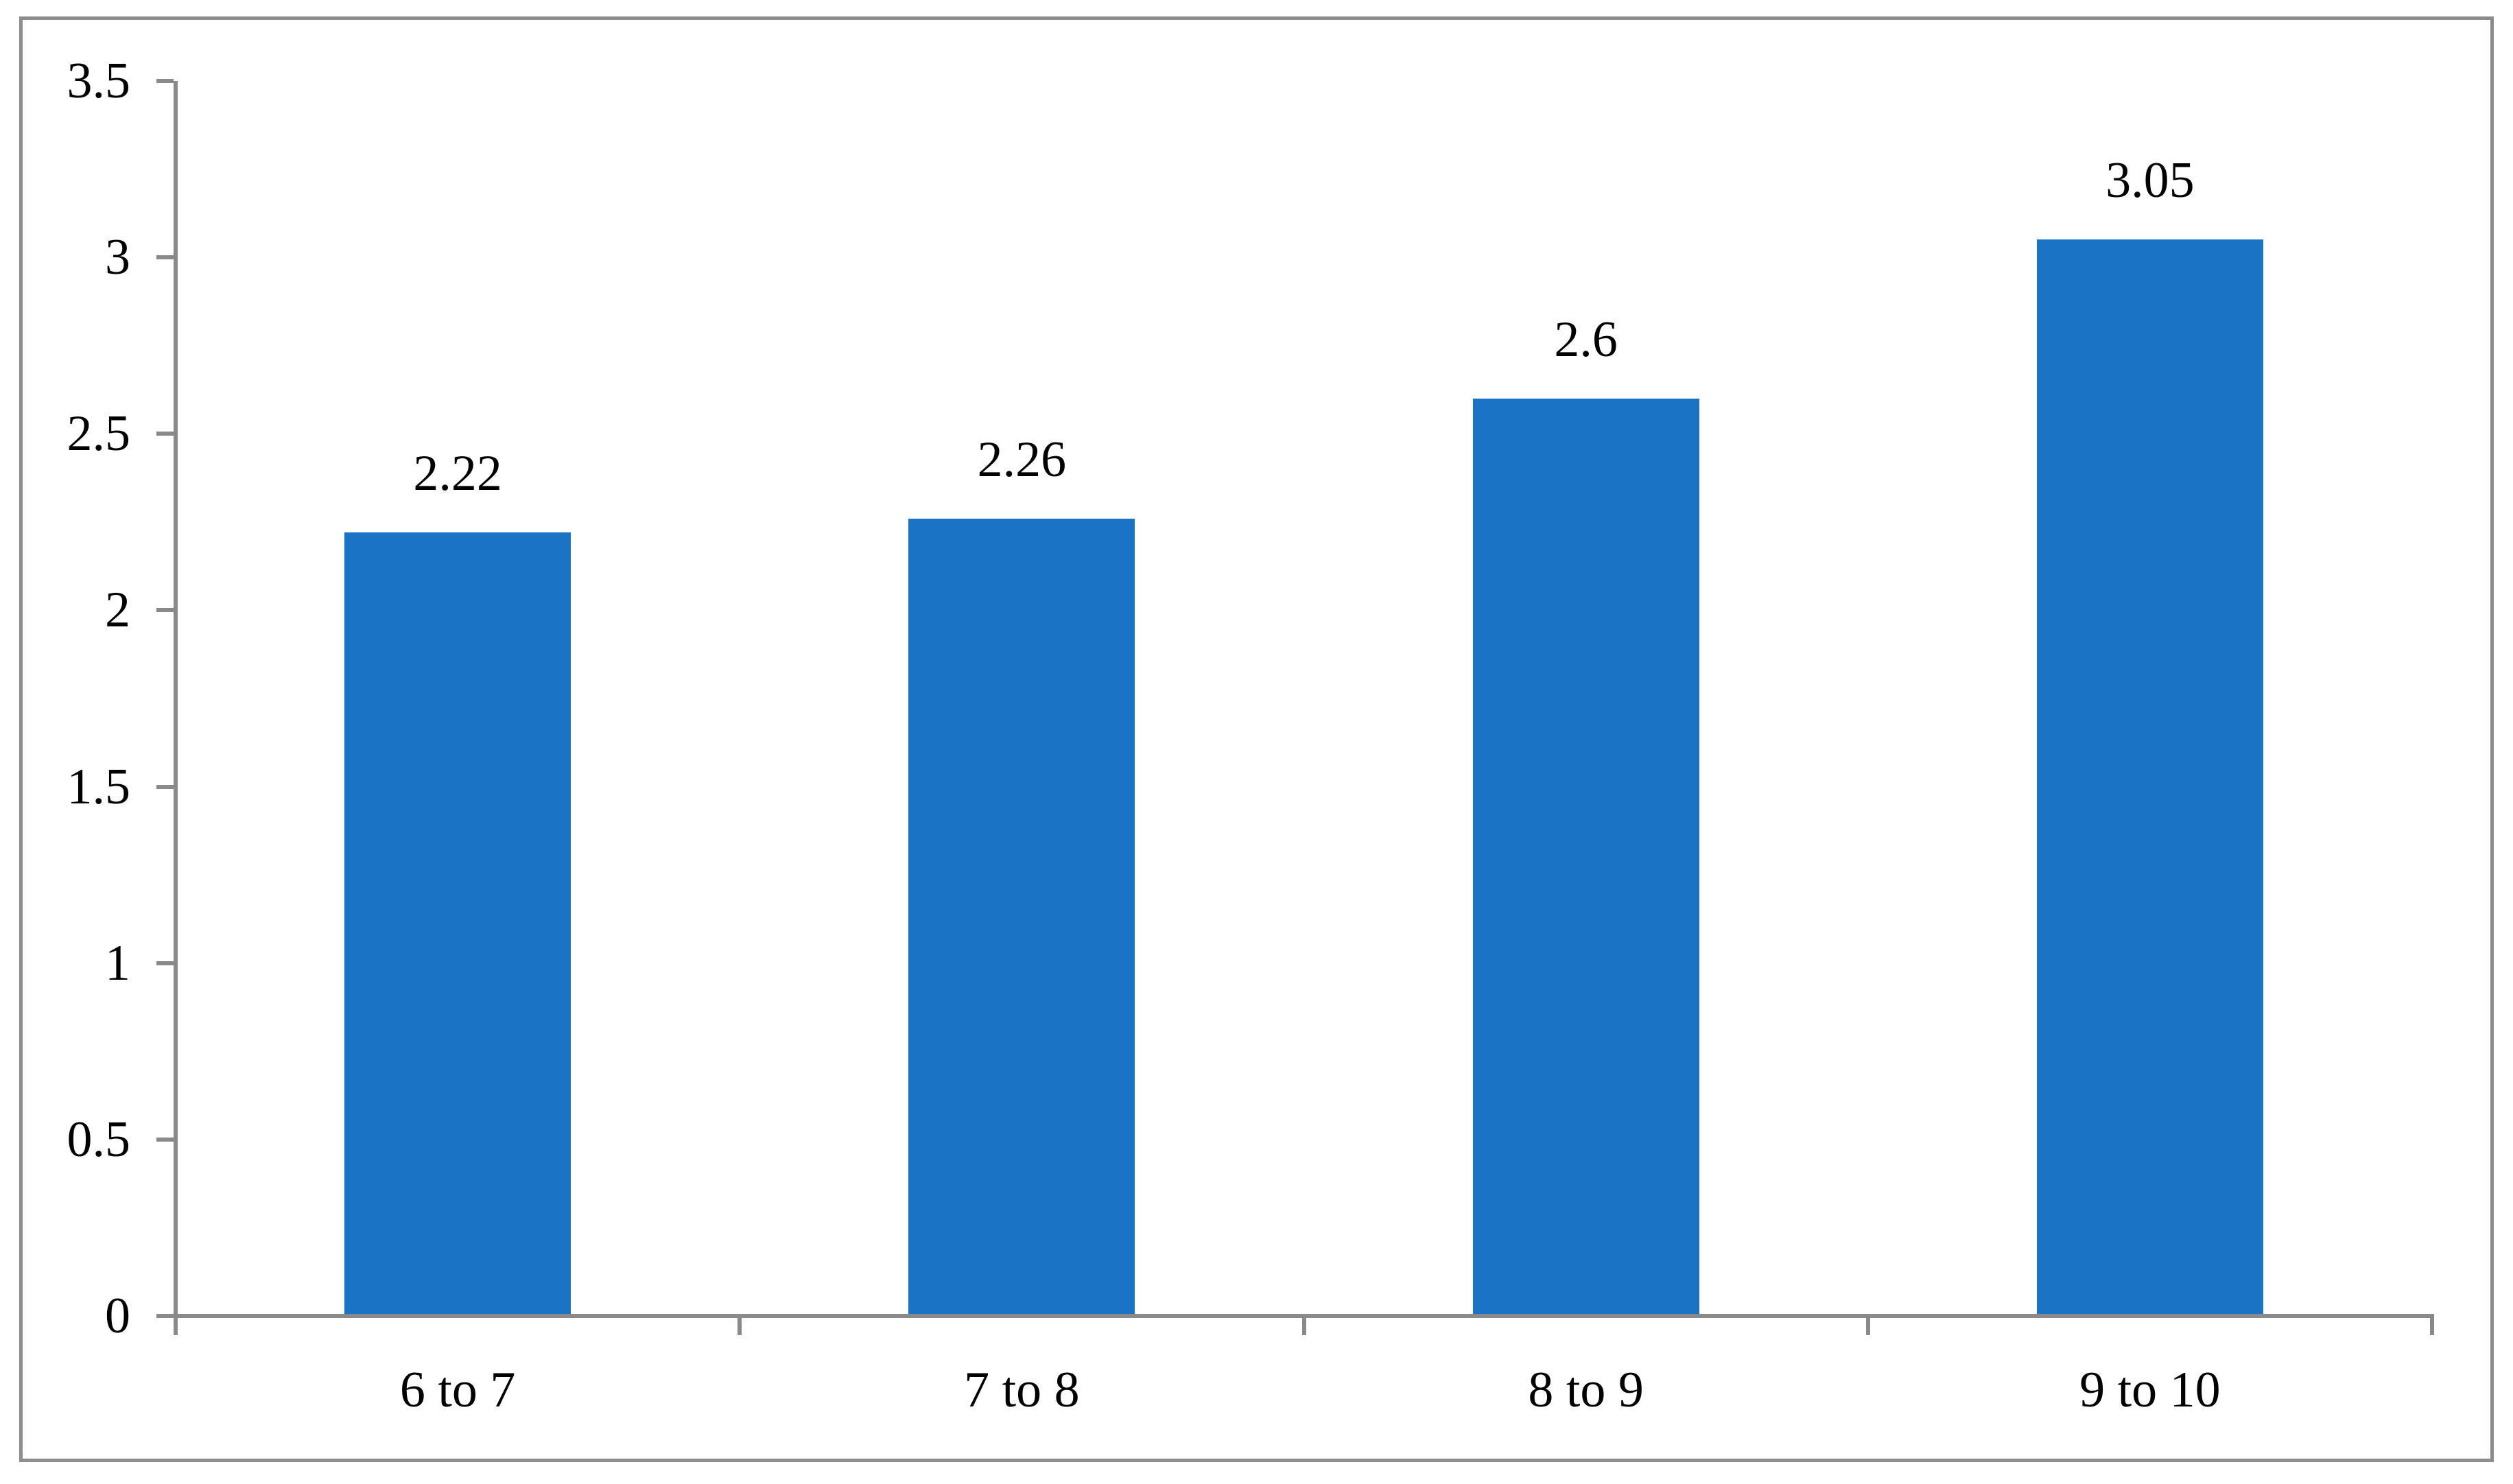 This screenshot has width=2513, height=1484. Describe the element at coordinates (176, 708) in the screenshot. I see `y-axis-line` at that location.